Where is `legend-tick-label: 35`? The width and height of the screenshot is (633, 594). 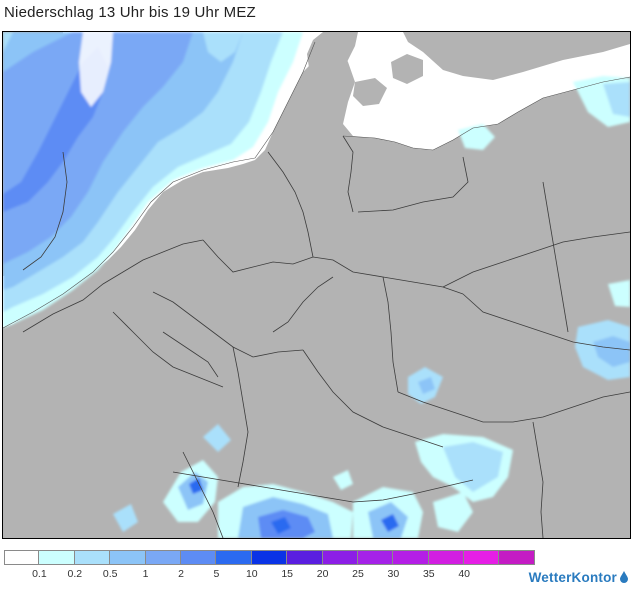 legend-tick-label: 35 is located at coordinates (428, 574).